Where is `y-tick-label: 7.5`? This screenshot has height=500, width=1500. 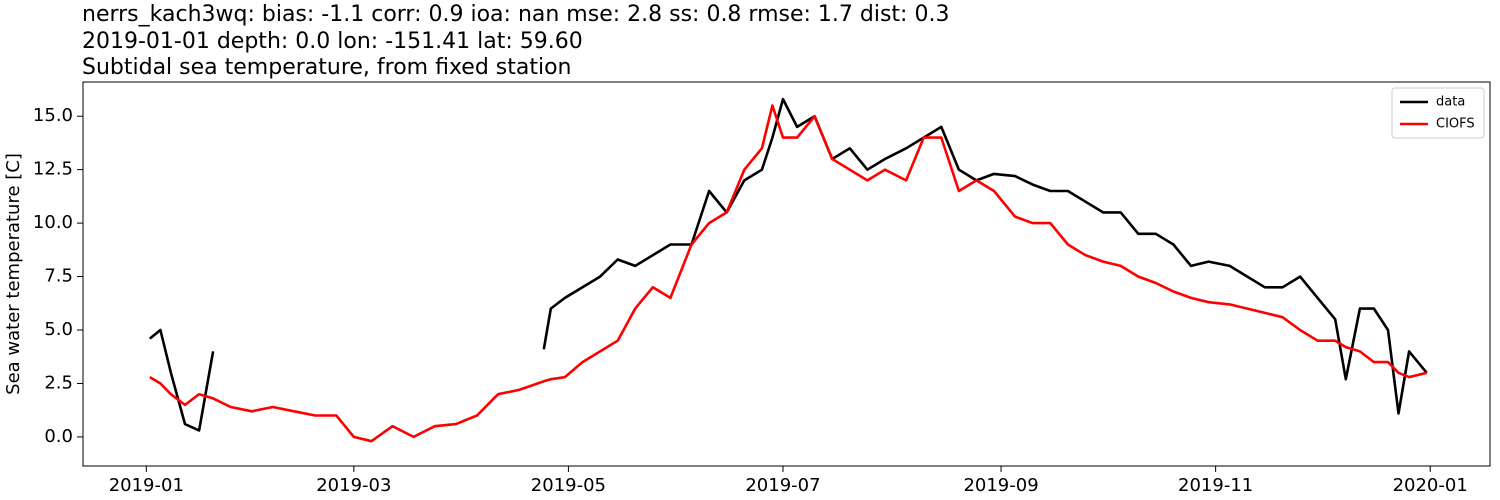 y-tick-label: 7.5 is located at coordinates (58, 276).